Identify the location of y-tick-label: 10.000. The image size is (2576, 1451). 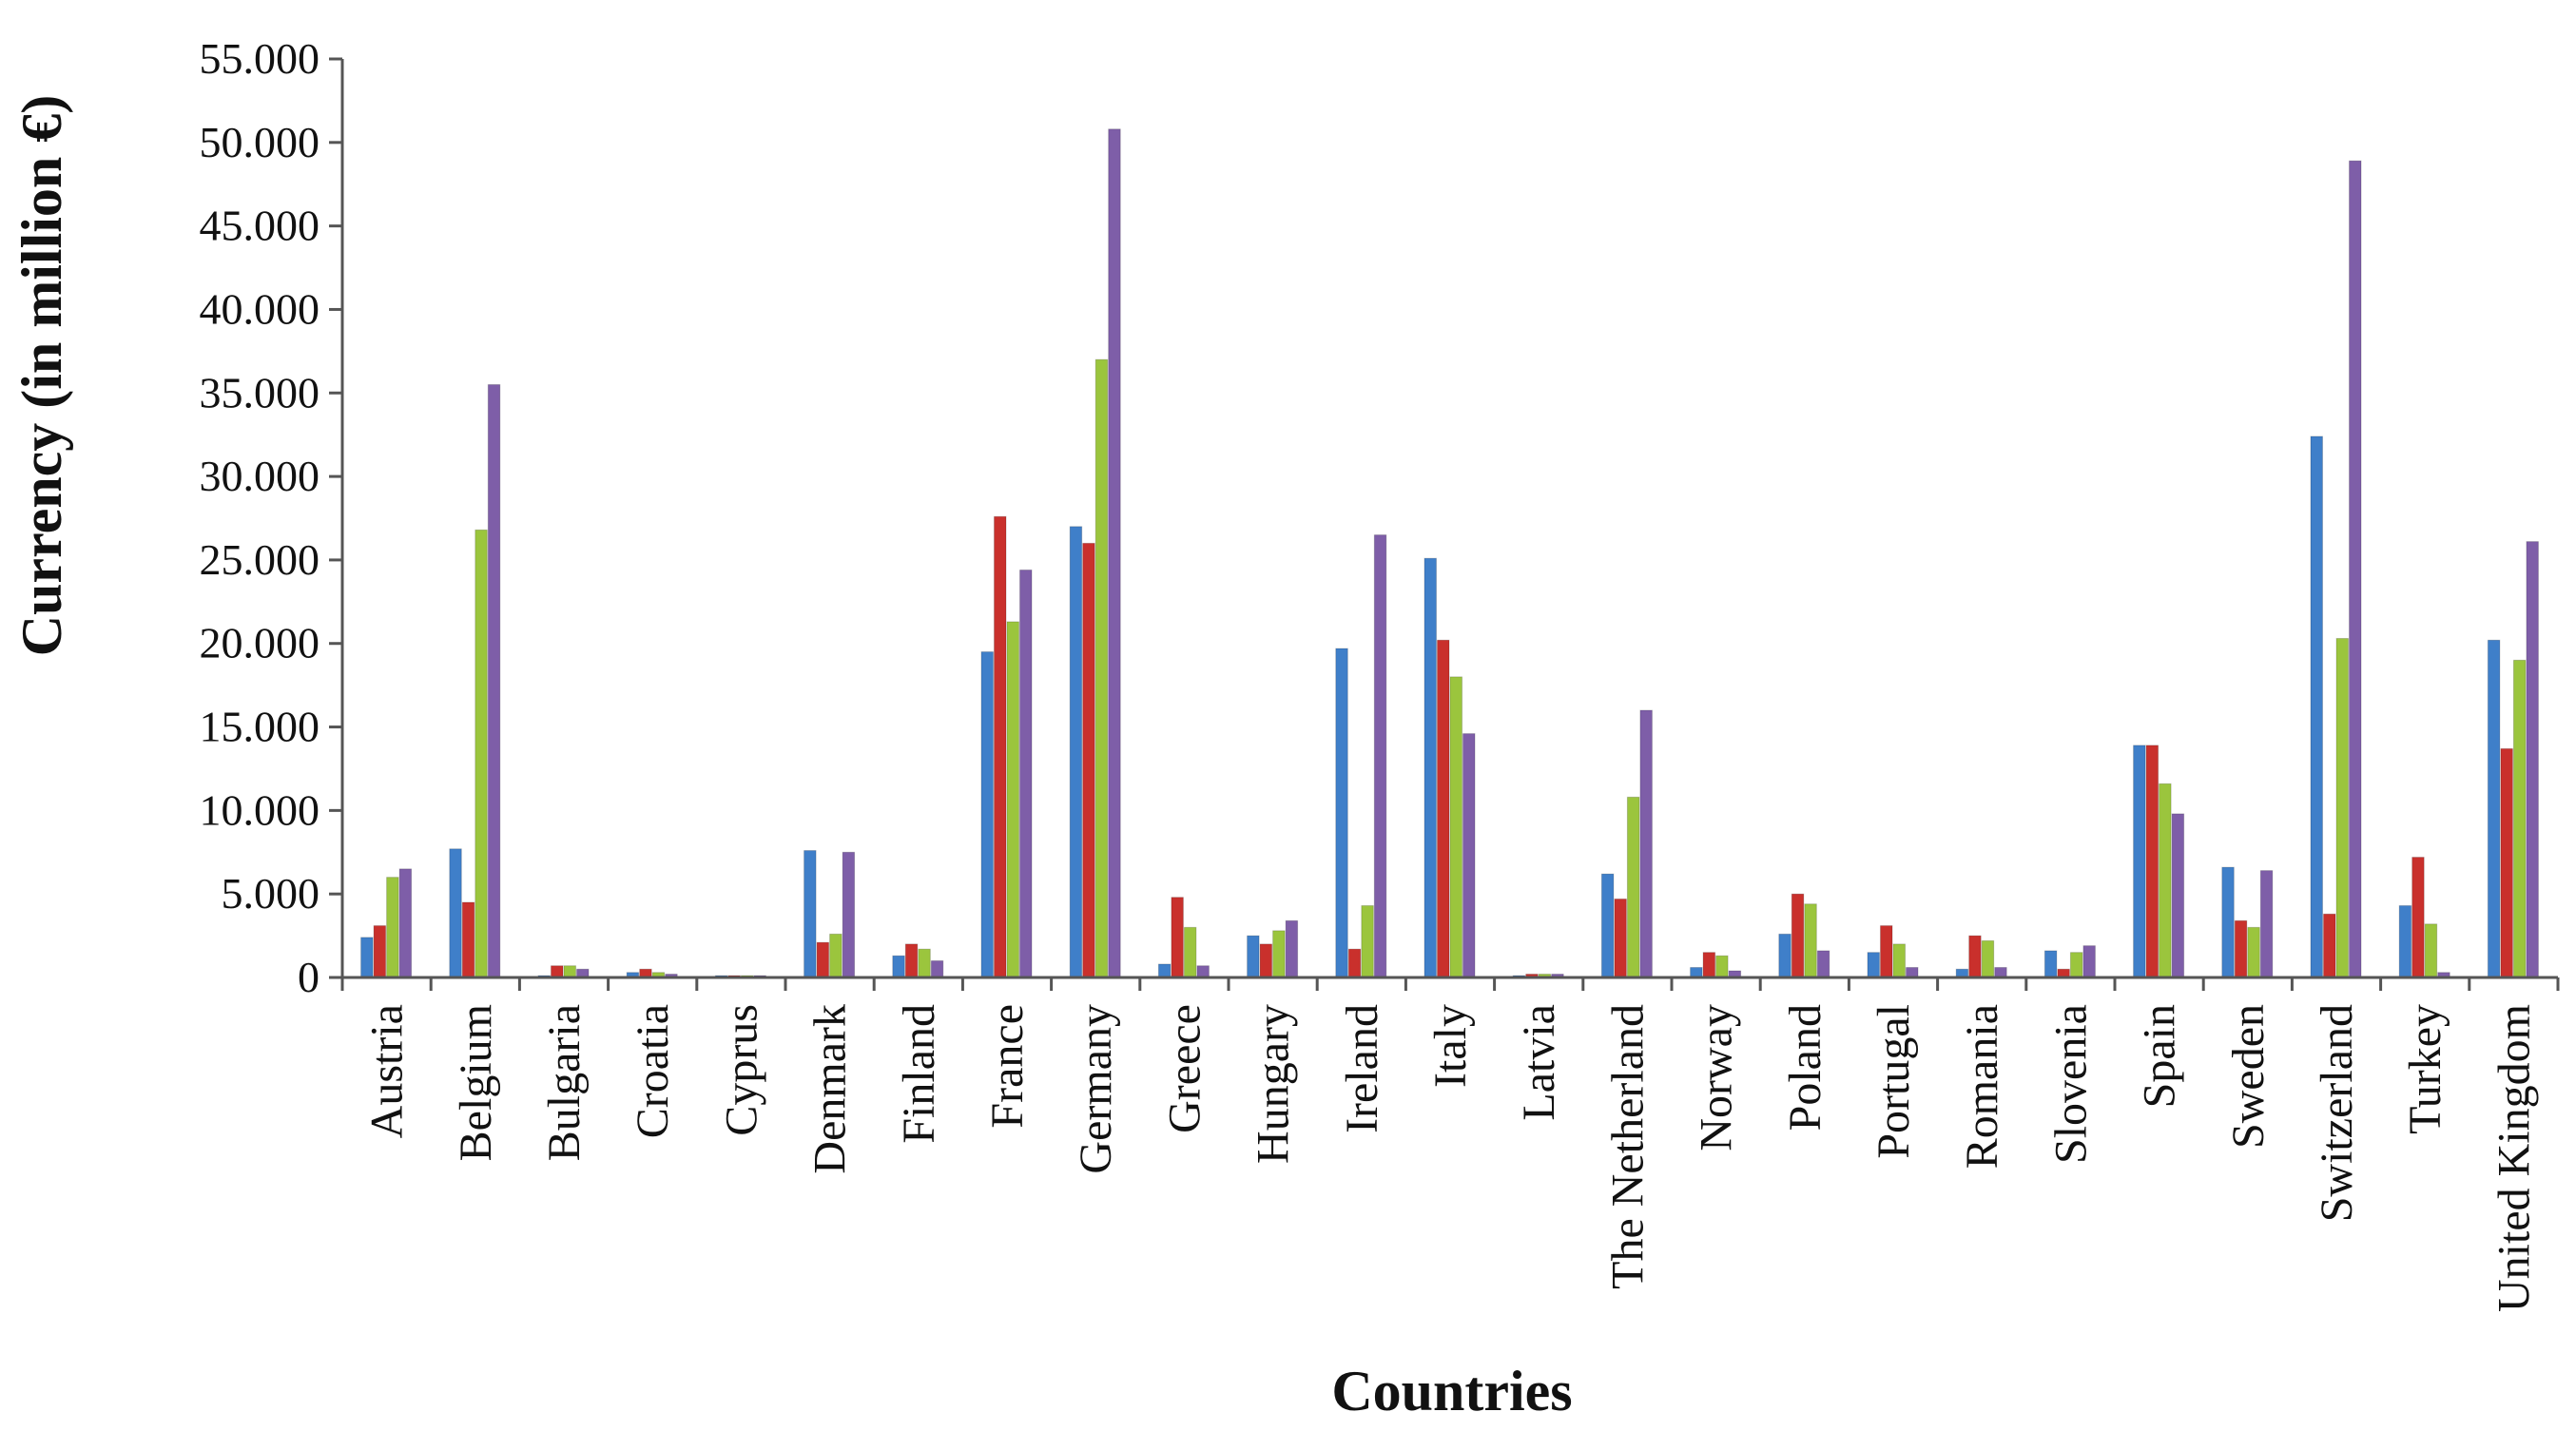
(260, 809).